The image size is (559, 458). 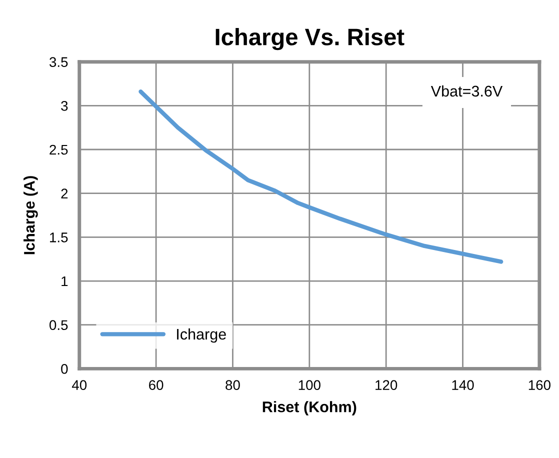 I want to click on x-axis-title: Riset (Kohm), so click(x=309, y=408).